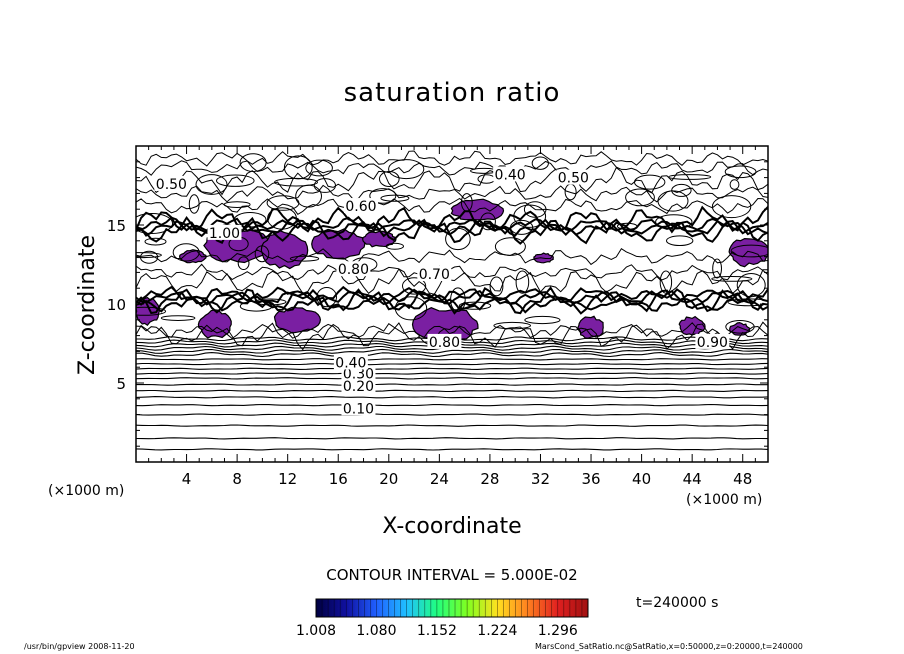 This screenshot has width=904, height=654. Describe the element at coordinates (287, 479) in the screenshot. I see `x-tick-label: 12` at that location.